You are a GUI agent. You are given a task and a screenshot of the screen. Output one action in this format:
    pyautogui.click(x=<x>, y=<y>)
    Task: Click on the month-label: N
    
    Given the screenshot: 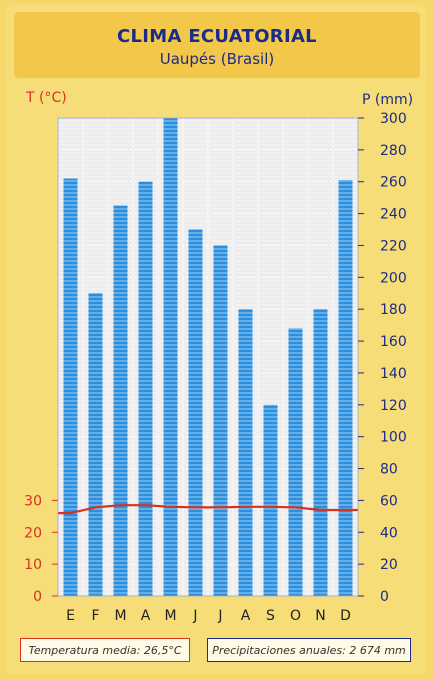 What is the action you would take?
    pyautogui.click(x=320, y=616)
    